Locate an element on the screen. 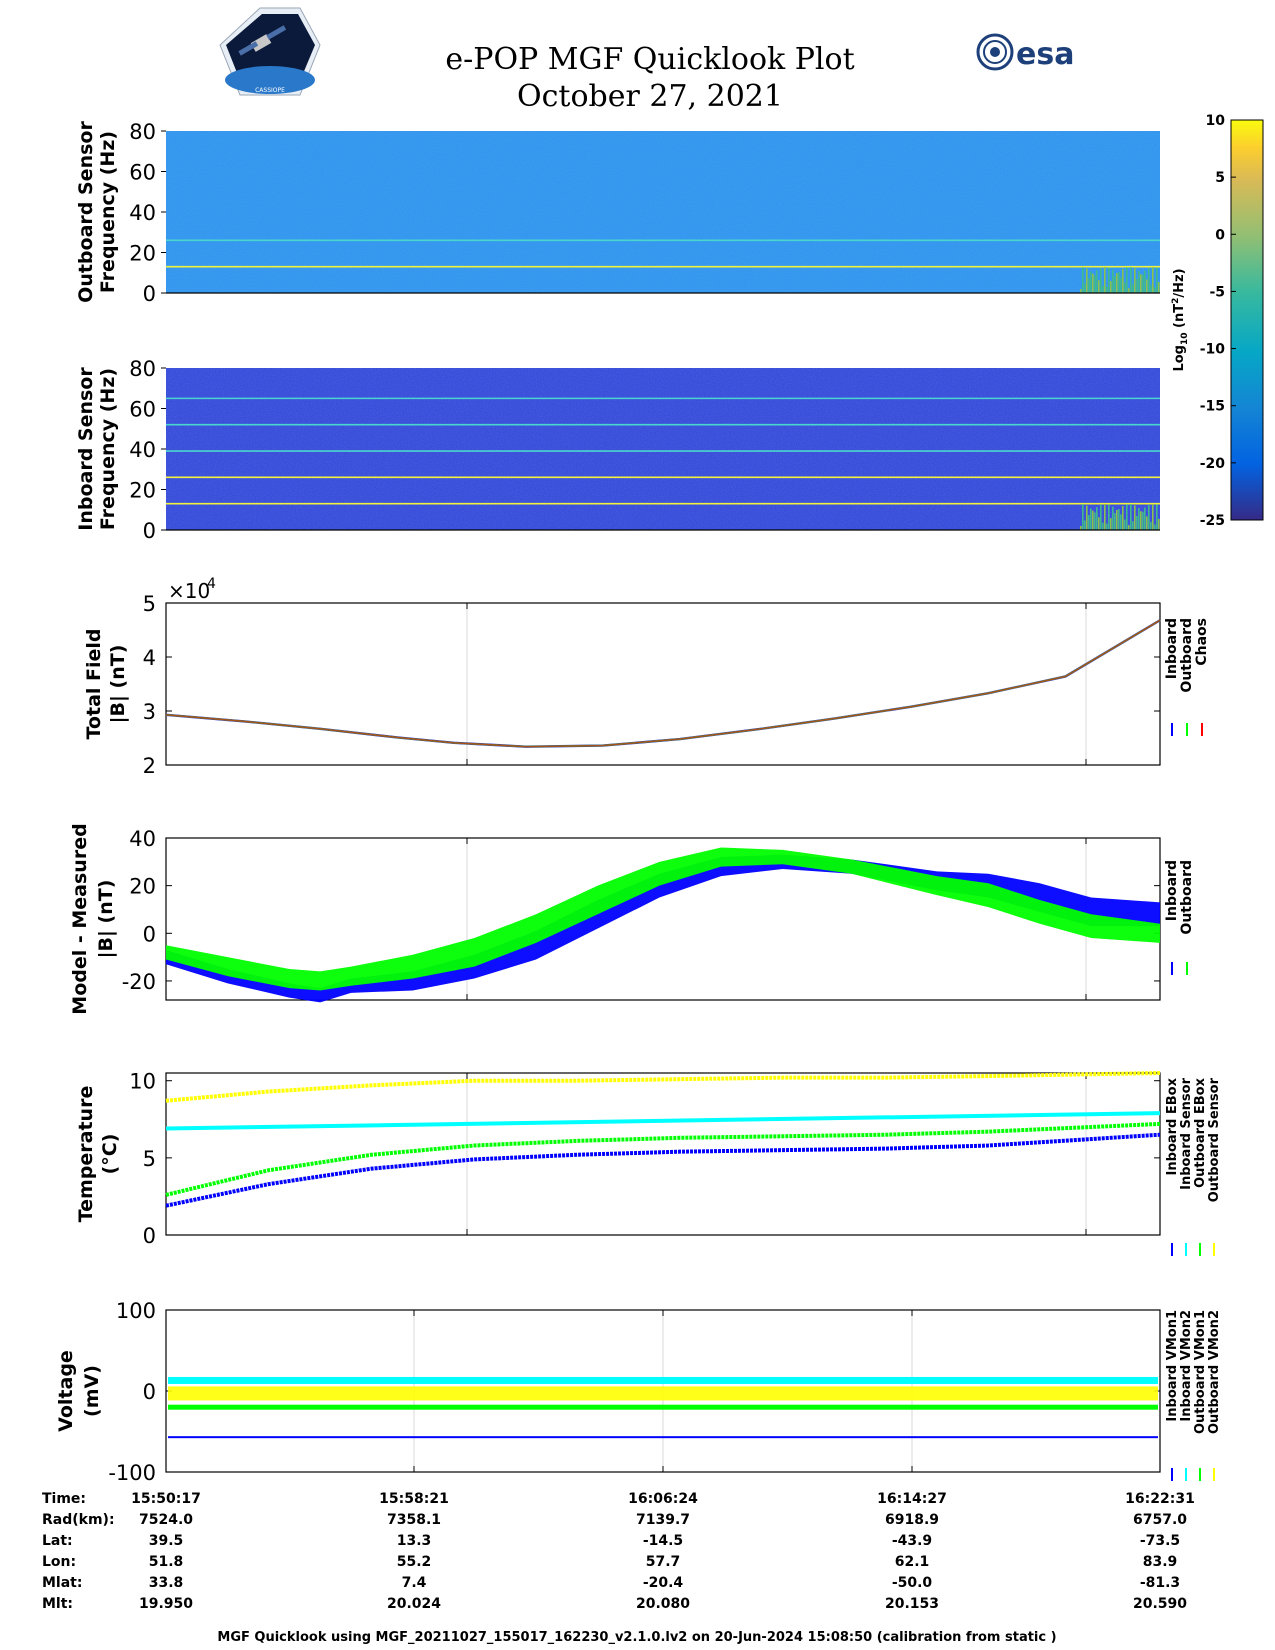 The height and width of the screenshot is (1650, 1275). colorbar-tick-label: -5 is located at coordinates (1217, 292).